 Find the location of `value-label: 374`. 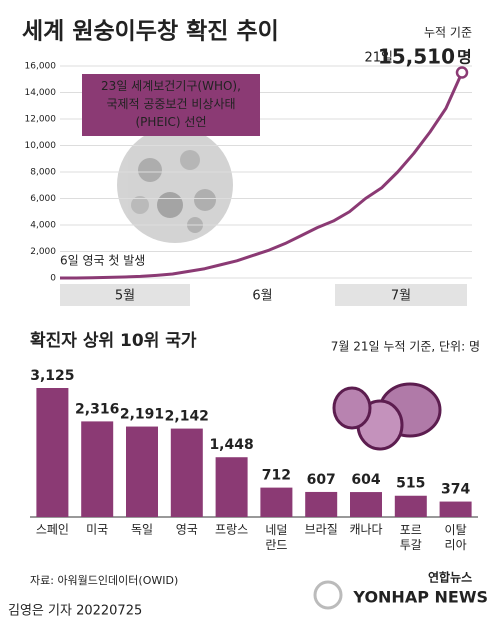

value-label: 374 is located at coordinates (455, 490).